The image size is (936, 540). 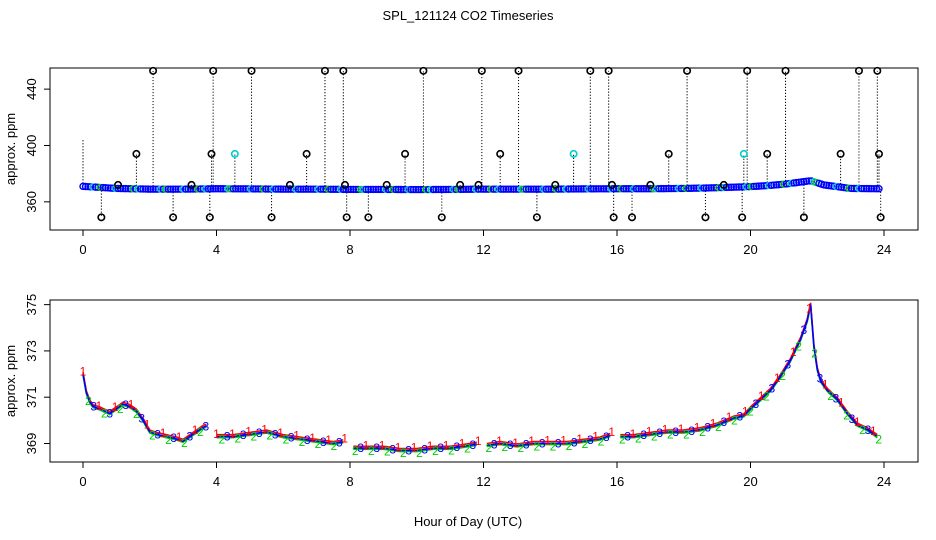 What do you see at coordinates (10, 381) in the screenshot?
I see `bottom-y-axis-label: approx. ppm` at bounding box center [10, 381].